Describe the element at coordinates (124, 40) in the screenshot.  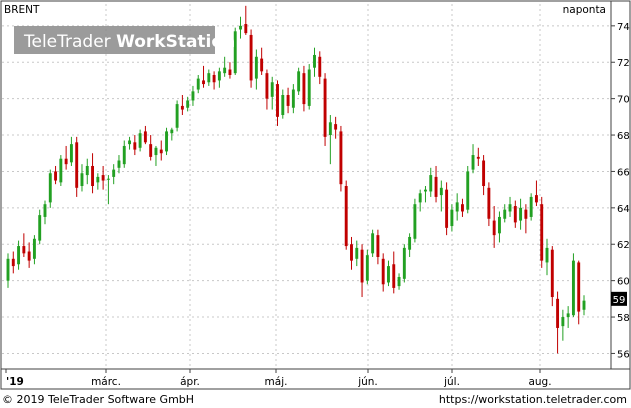
I see `brand-logo: TeleTrader WorkStation` at that location.